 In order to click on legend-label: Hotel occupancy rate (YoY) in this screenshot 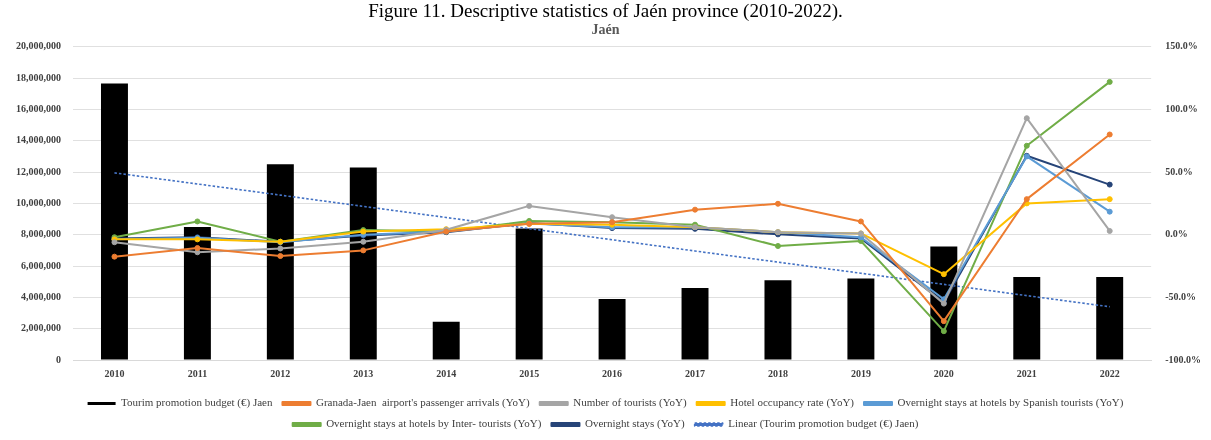, I will do `click(792, 403)`.